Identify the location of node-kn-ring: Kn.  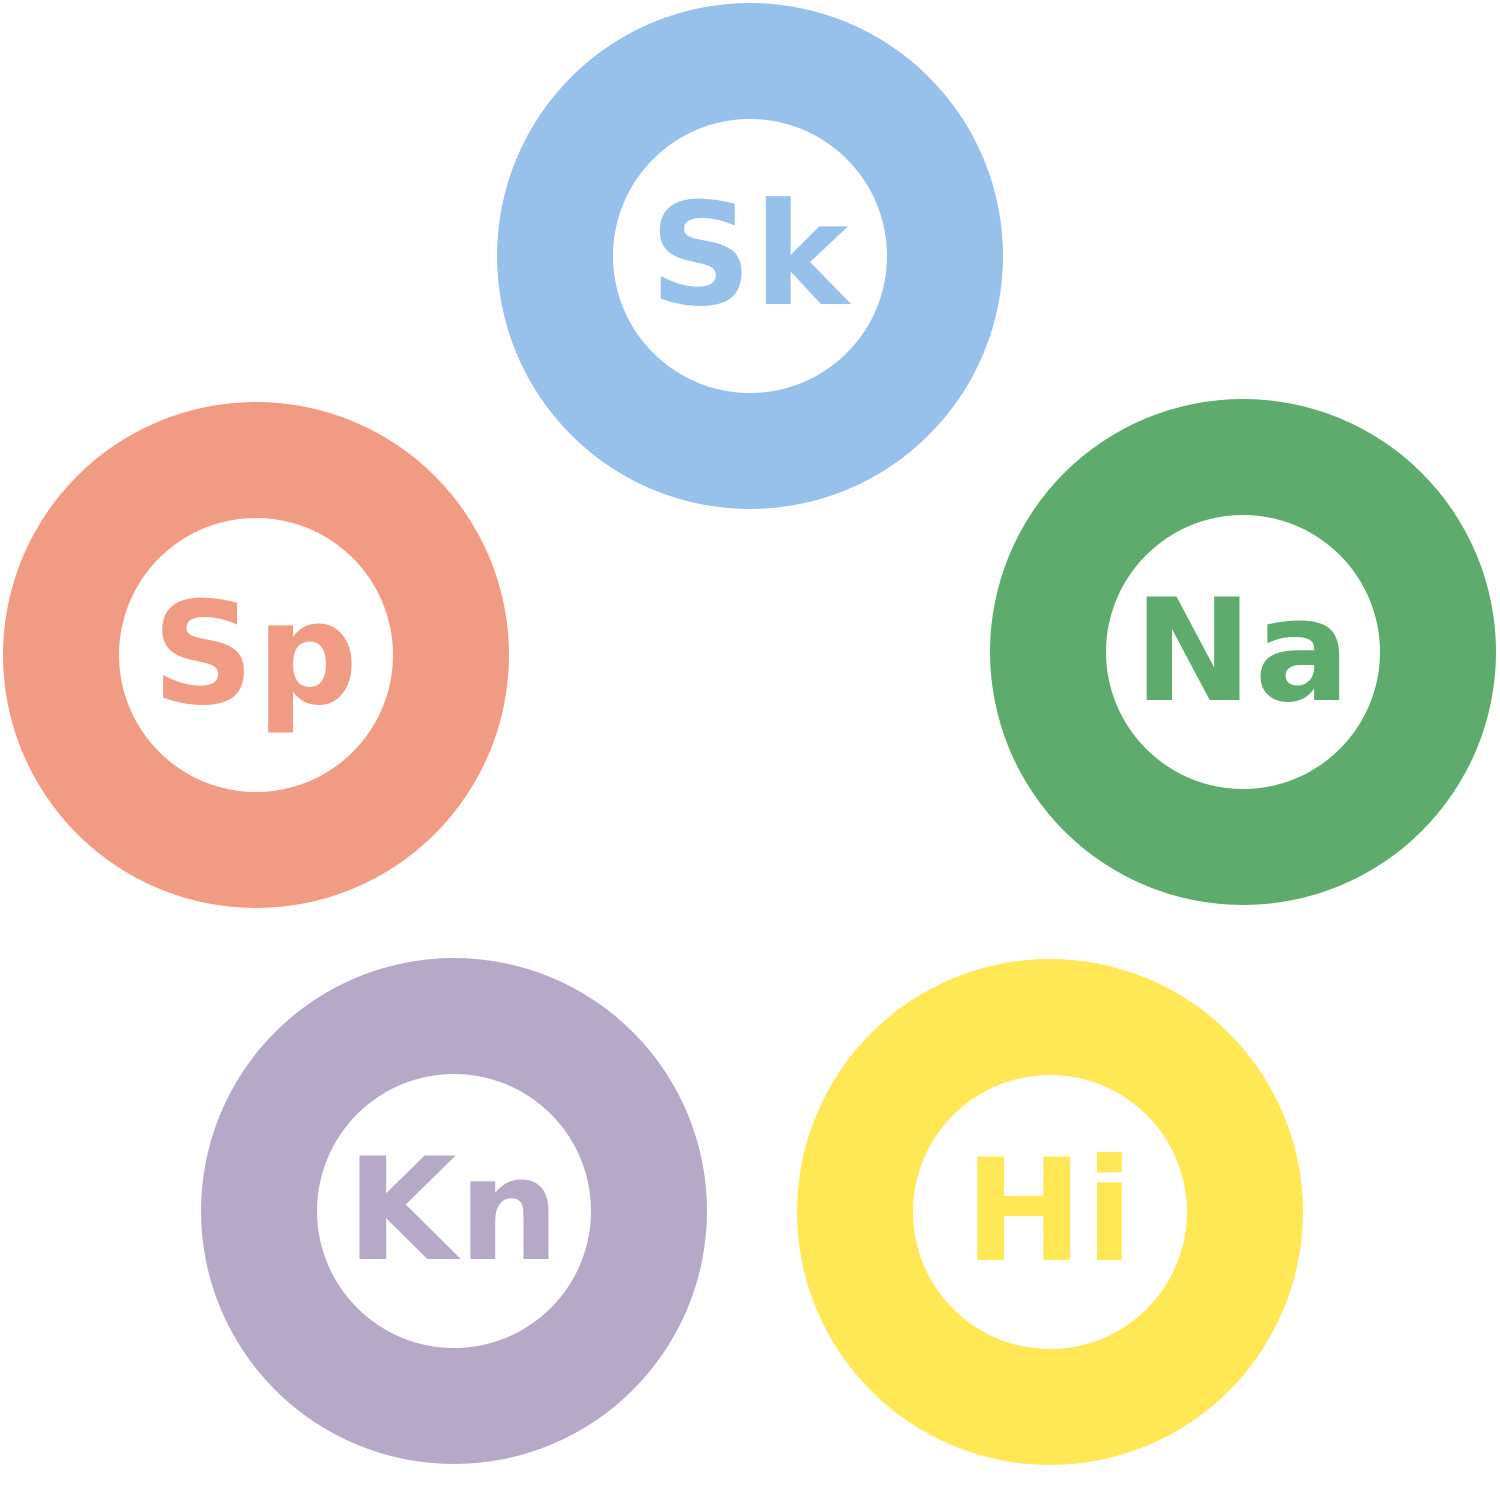
(454, 1211).